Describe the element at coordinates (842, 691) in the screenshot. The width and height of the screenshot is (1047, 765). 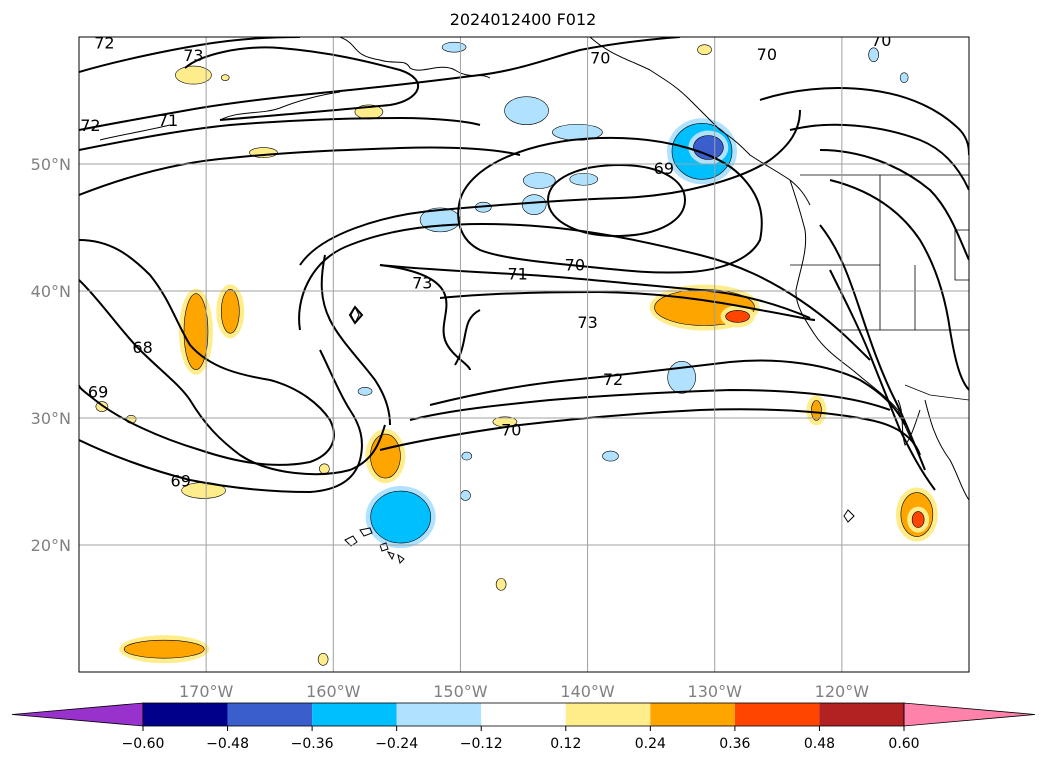
I see `longitude-label: 120°W` at that location.